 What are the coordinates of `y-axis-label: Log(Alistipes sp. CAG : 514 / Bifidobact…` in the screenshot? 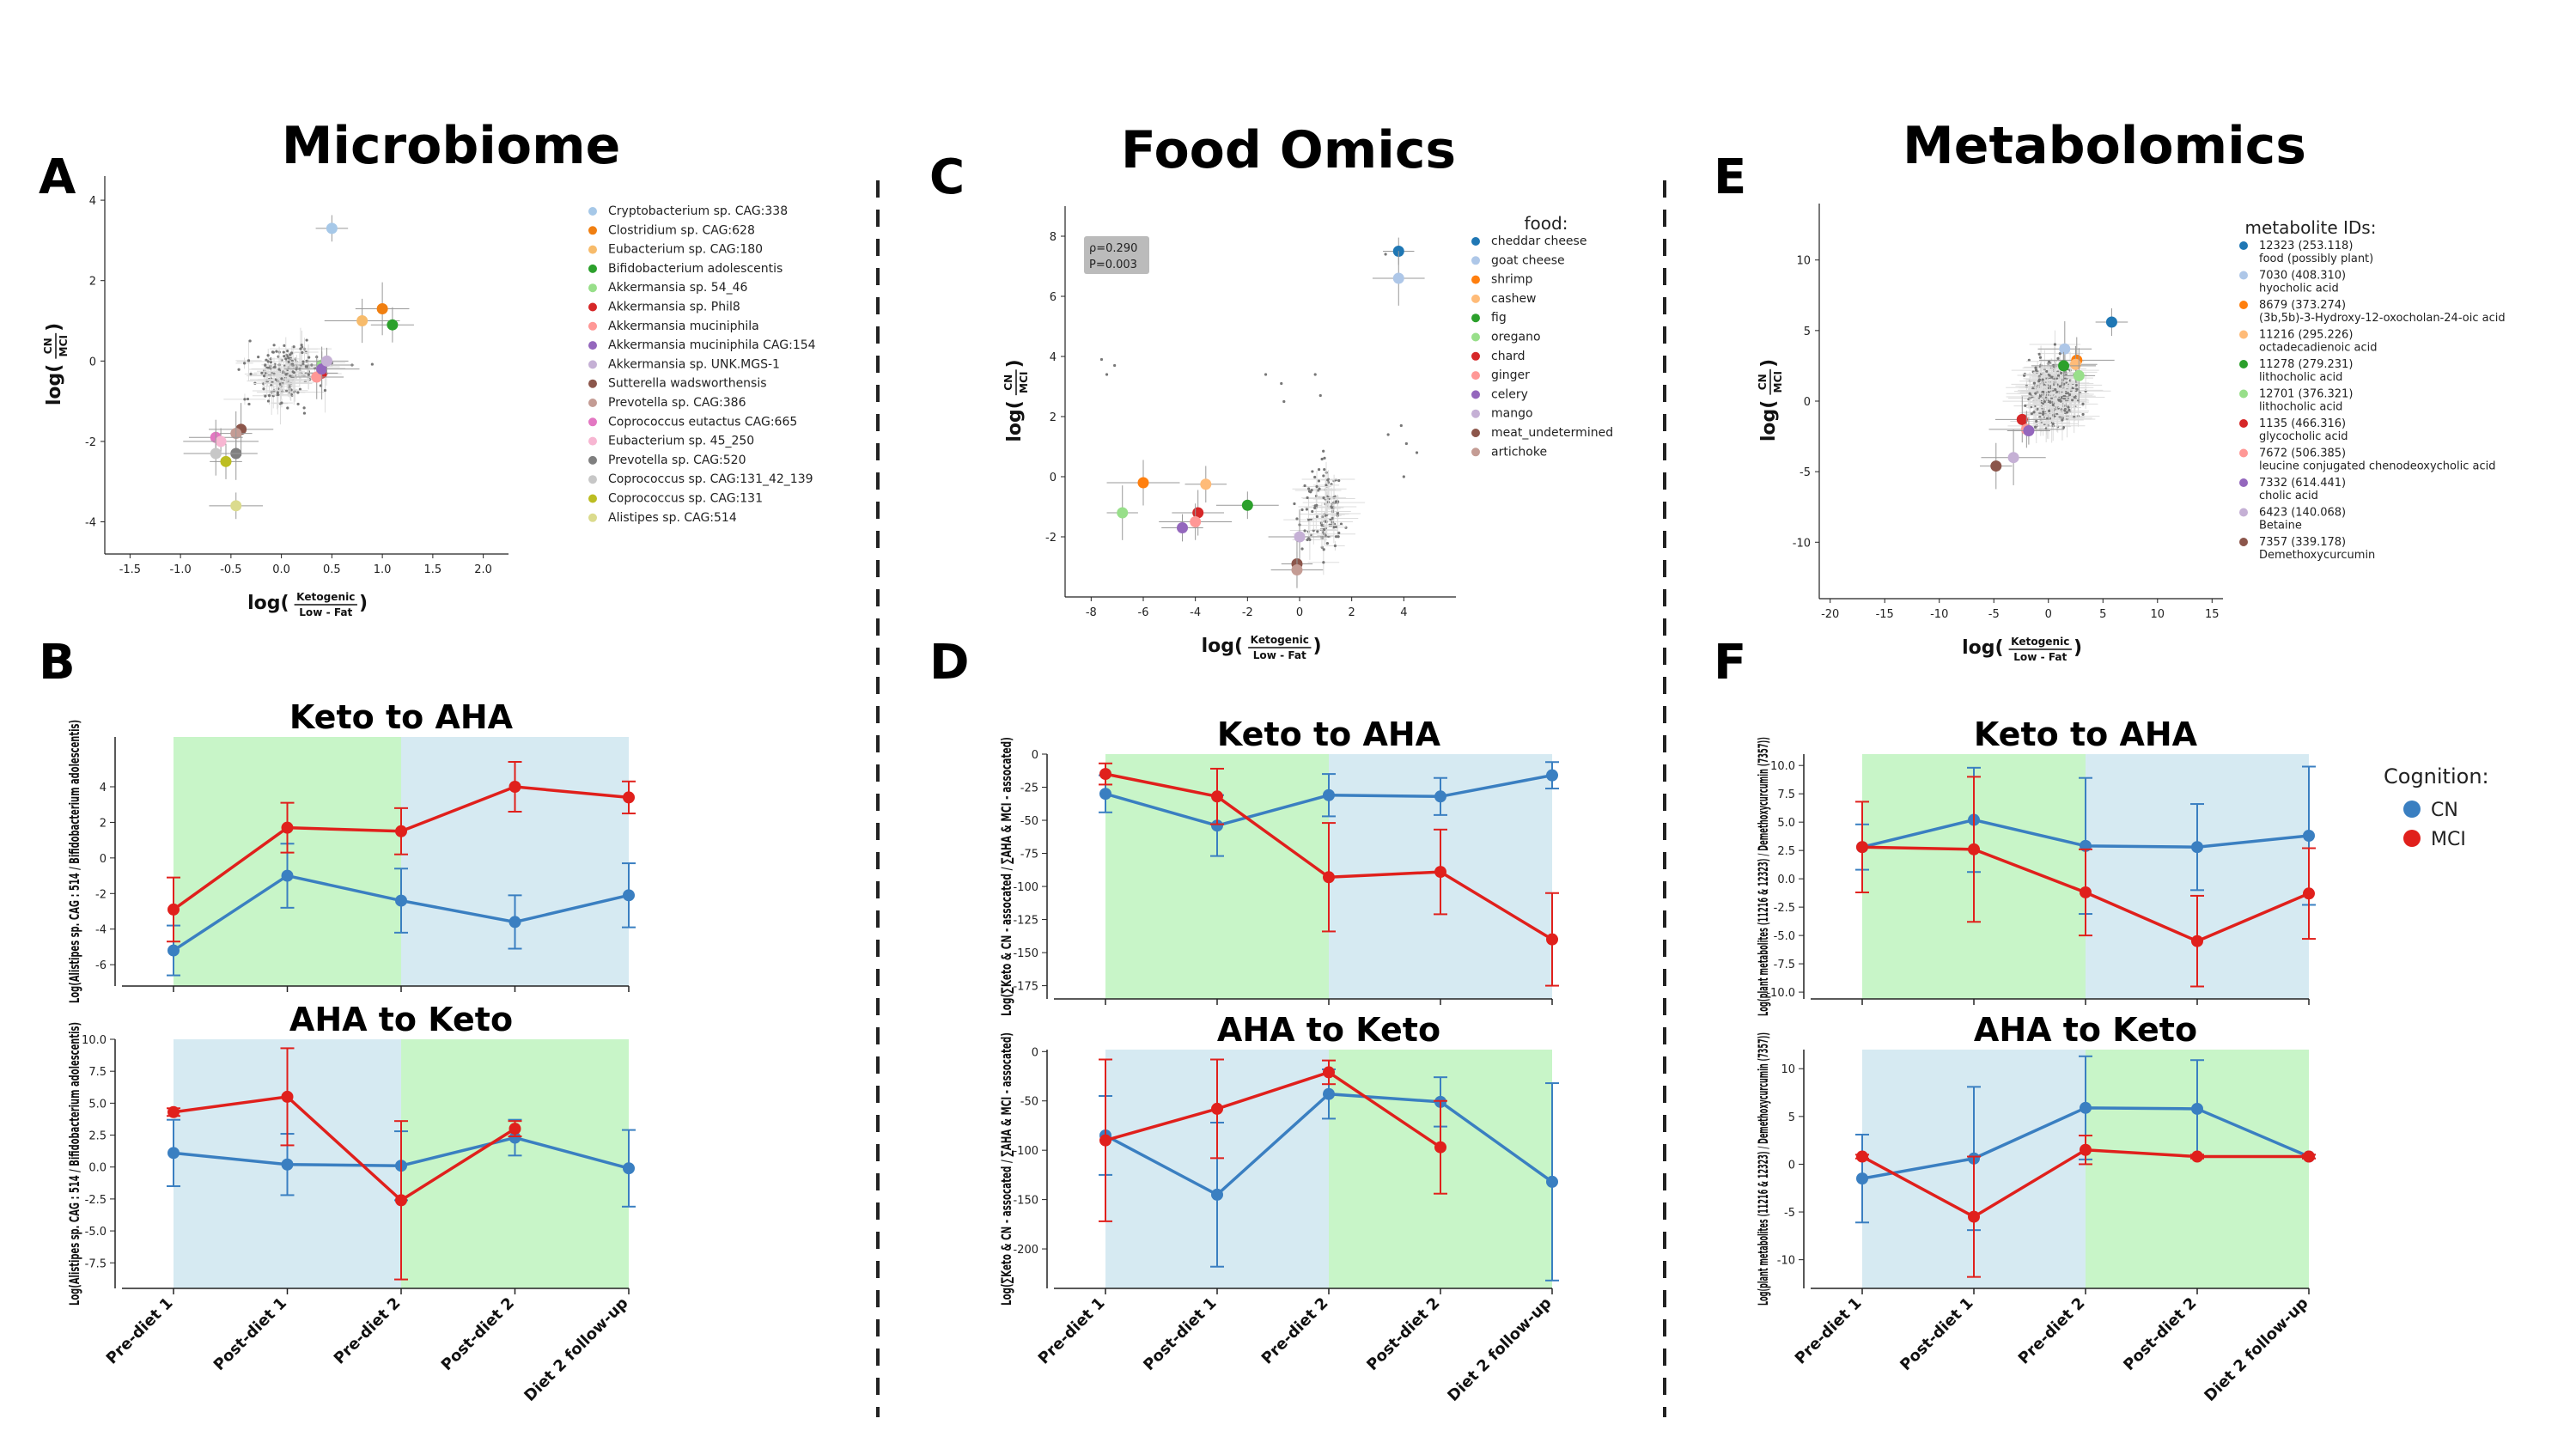 It's located at (74, 861).